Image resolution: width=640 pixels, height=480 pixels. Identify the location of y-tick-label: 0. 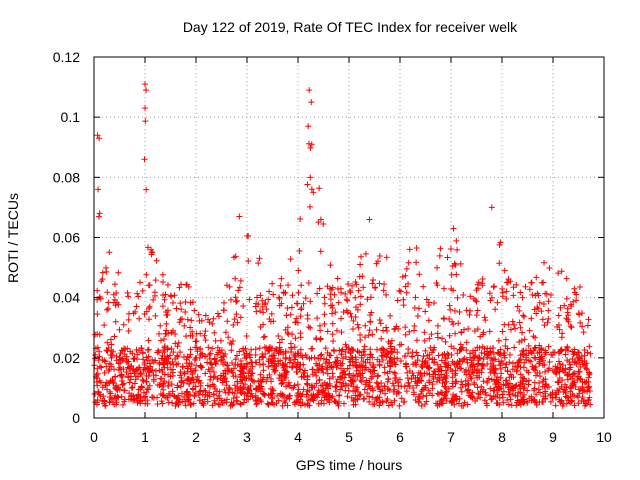
(76, 418).